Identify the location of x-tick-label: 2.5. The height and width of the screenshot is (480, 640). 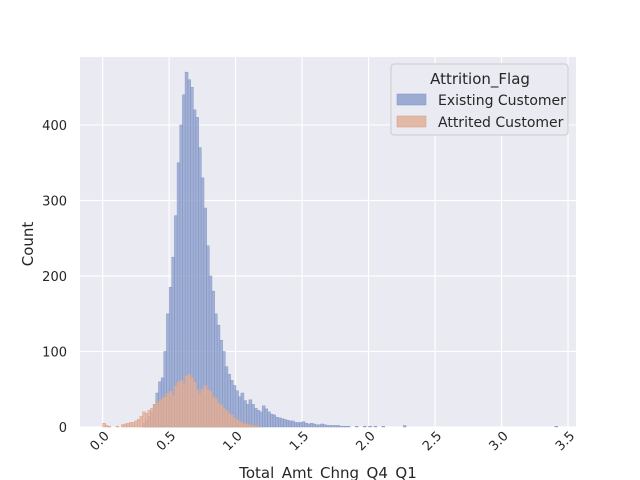
(432, 441).